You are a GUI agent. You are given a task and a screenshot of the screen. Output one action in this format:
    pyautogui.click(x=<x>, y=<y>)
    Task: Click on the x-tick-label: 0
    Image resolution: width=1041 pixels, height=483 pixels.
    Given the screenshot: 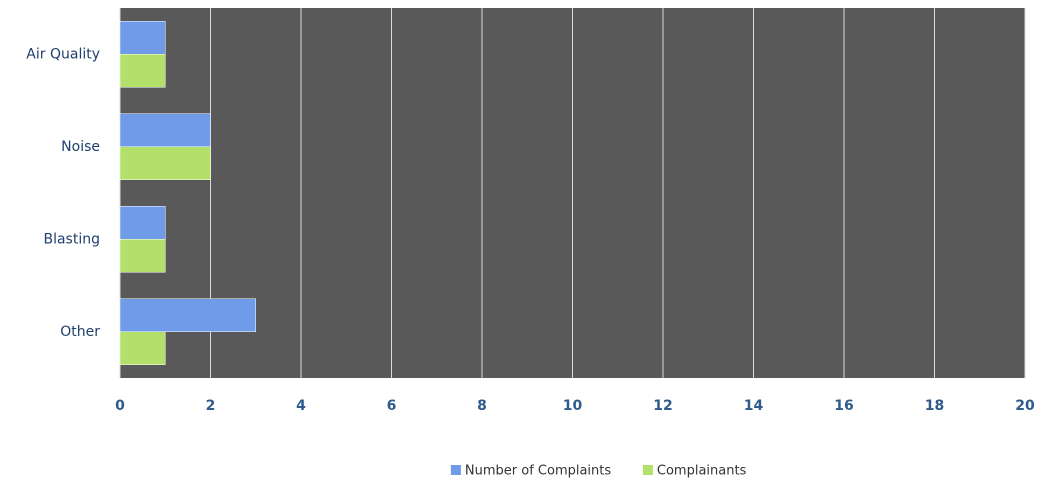 What is the action you would take?
    pyautogui.click(x=120, y=406)
    